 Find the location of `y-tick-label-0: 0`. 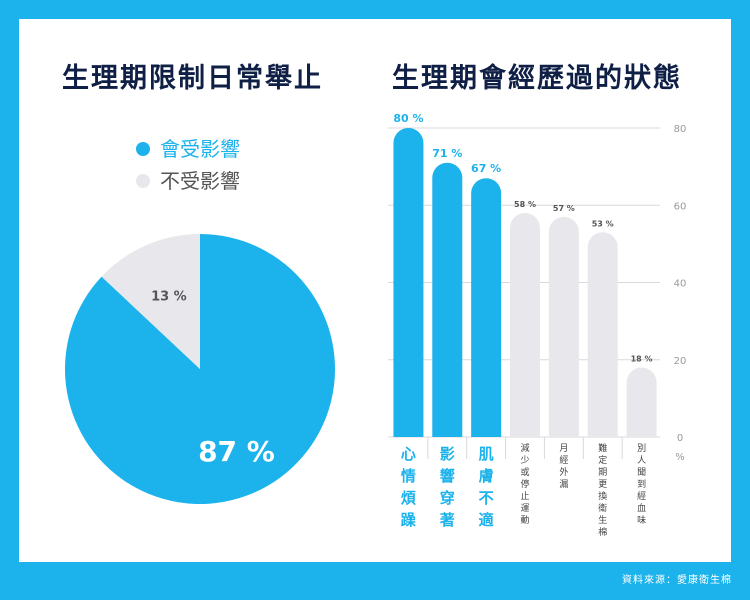

y-tick-label-0: 0 is located at coordinates (680, 438).